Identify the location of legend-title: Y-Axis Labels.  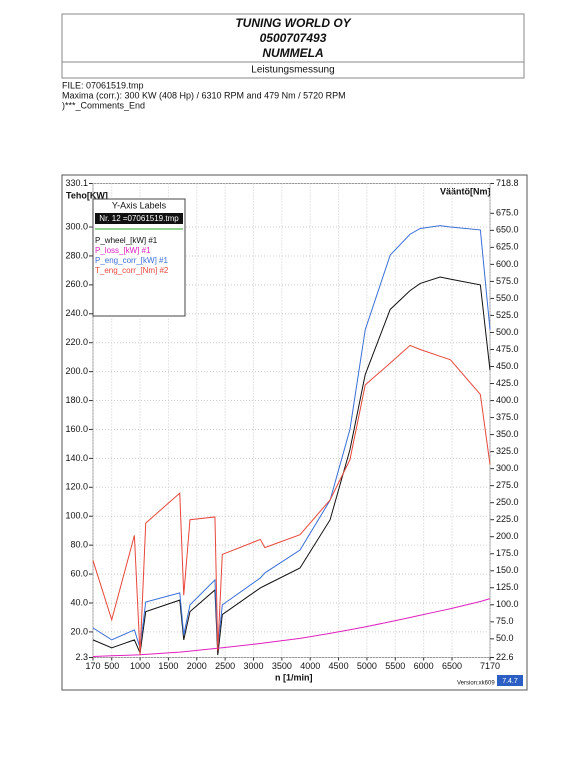
(139, 205).